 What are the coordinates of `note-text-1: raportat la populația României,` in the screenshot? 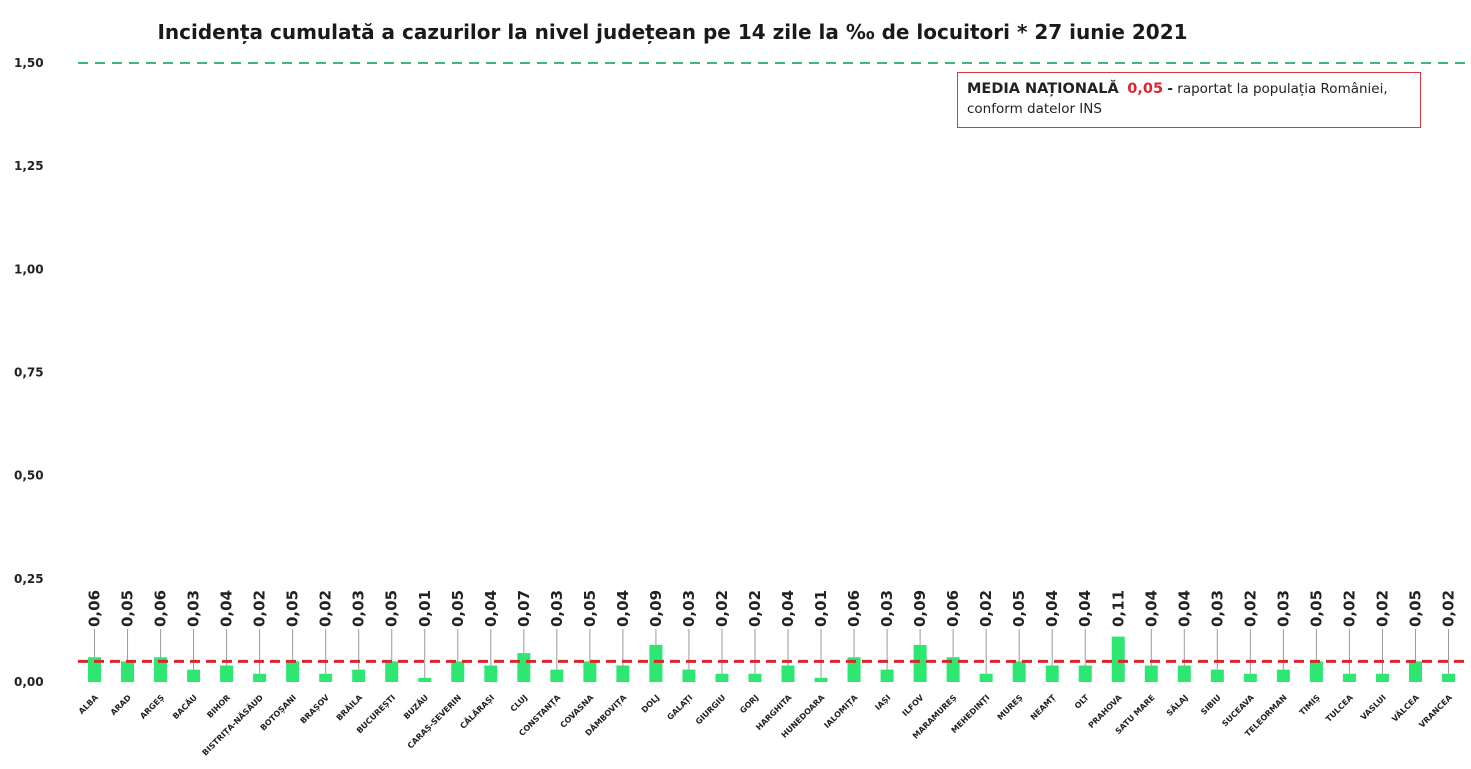 It's located at (1282, 89).